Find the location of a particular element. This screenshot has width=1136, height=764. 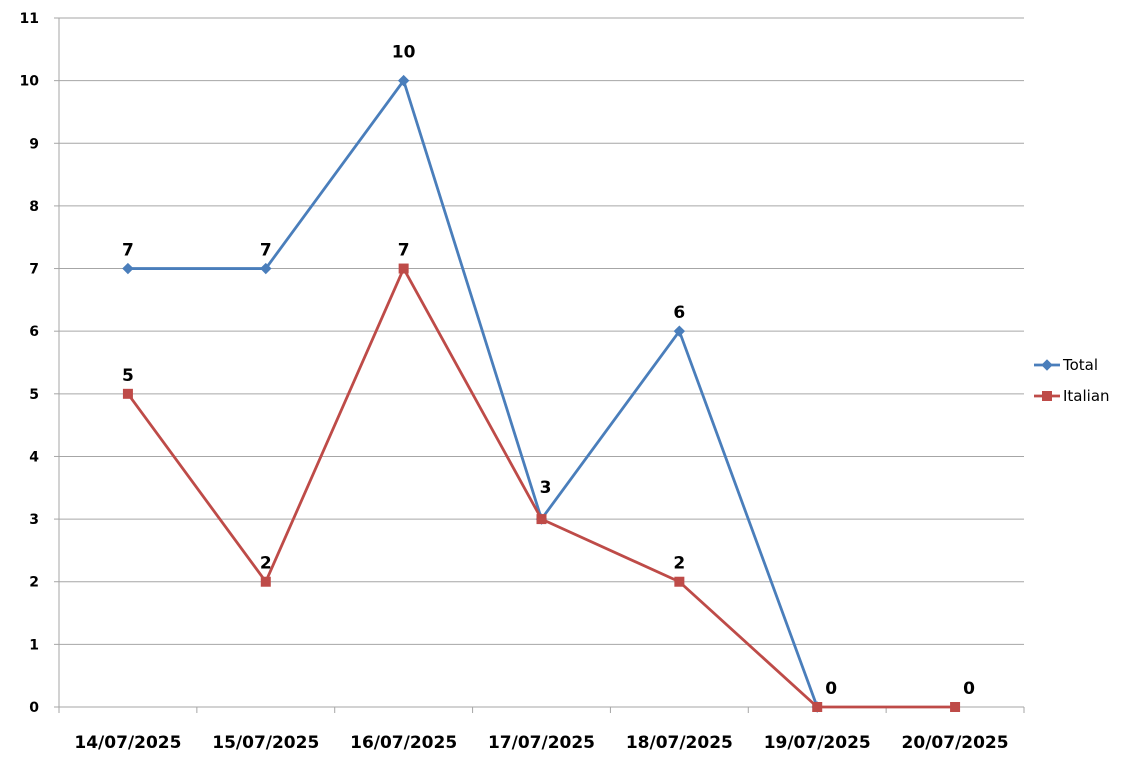

y-tick-label: 1 is located at coordinates (34, 645).